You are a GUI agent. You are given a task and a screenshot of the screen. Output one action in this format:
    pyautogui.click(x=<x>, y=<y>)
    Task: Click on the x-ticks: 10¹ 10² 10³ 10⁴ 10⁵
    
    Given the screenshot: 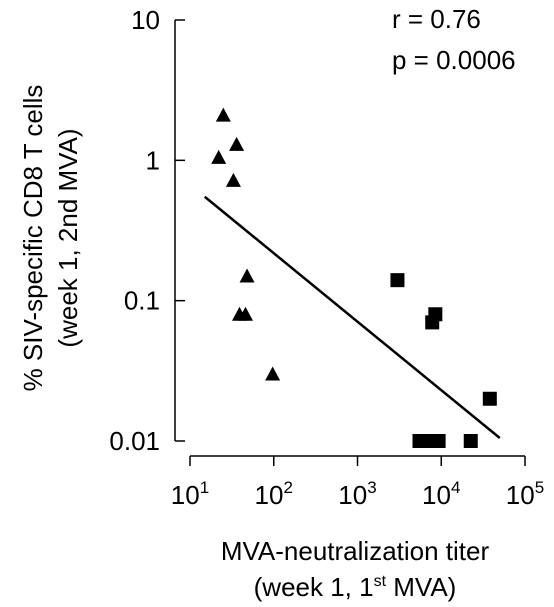 What is the action you would take?
    pyautogui.click(x=357, y=483)
    